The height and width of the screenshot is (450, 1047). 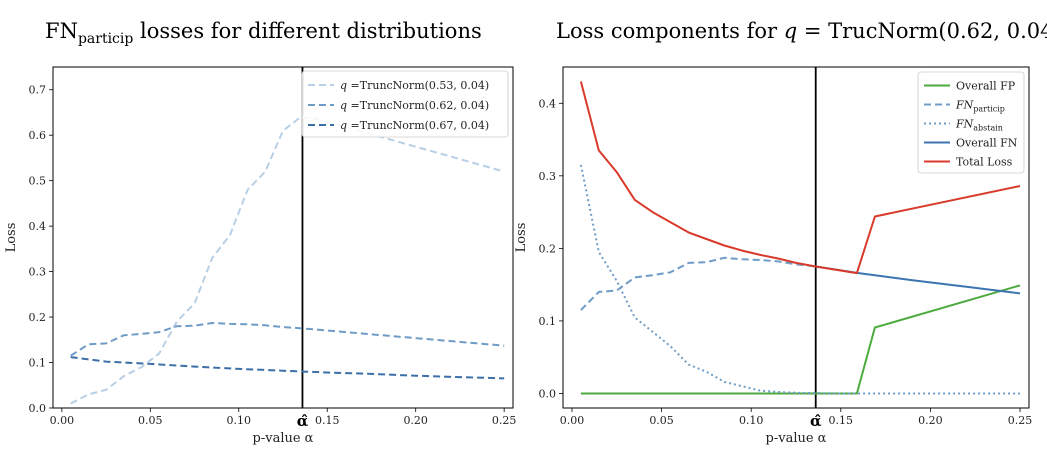 What do you see at coordinates (414, 125) in the screenshot?
I see `legend-entry-label: q =TruncNorm(0.67, 0.04)` at bounding box center [414, 125].